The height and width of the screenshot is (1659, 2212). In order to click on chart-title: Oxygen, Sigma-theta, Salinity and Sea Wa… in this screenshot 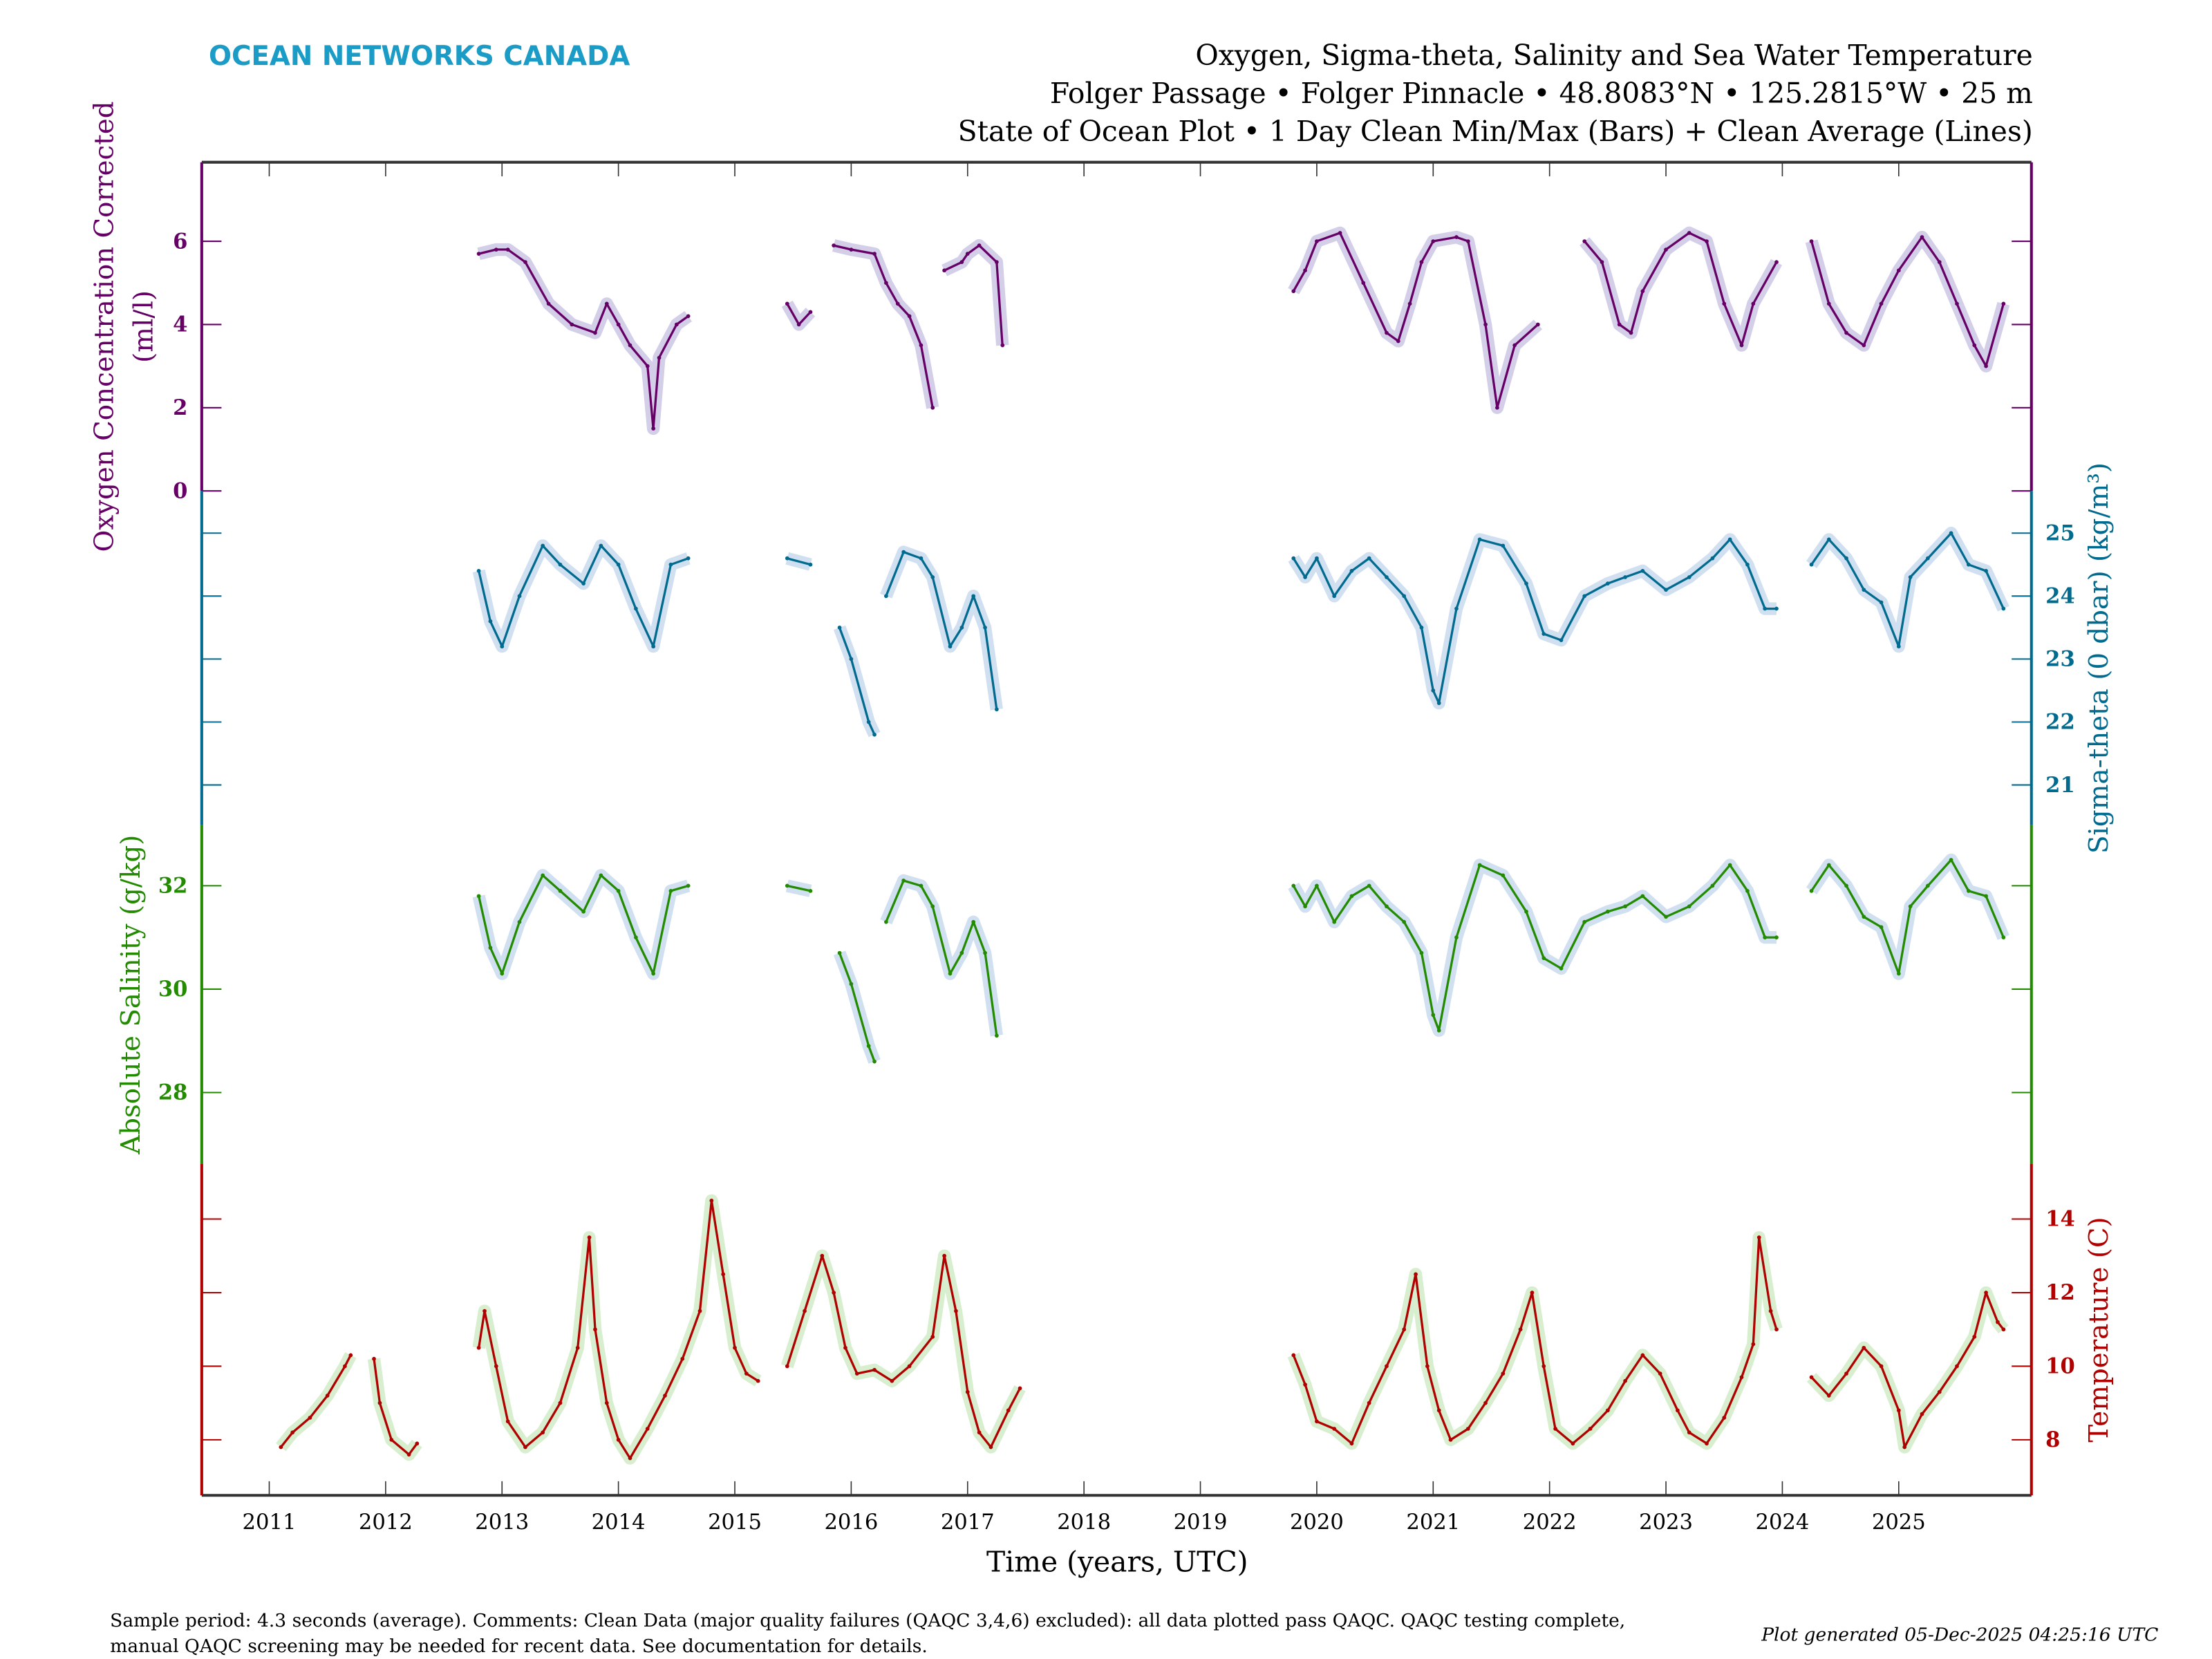, I will do `click(1614, 55)`.